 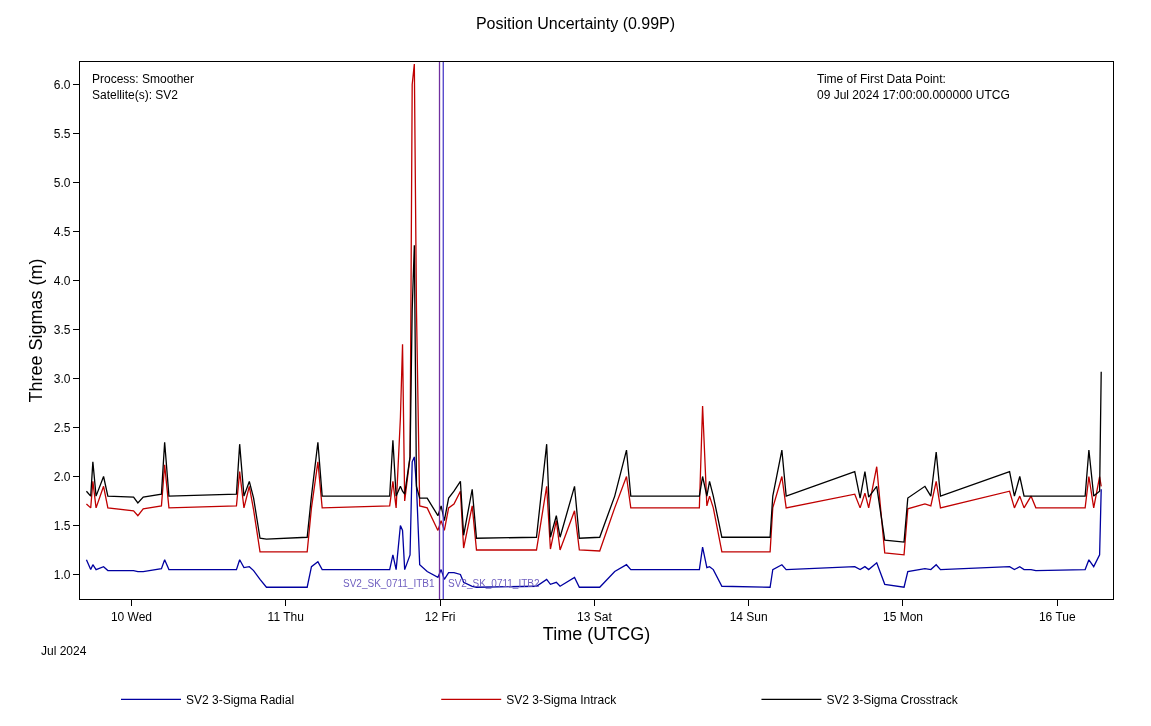 I want to click on x-tick-label: 12 Fri, so click(x=440, y=616).